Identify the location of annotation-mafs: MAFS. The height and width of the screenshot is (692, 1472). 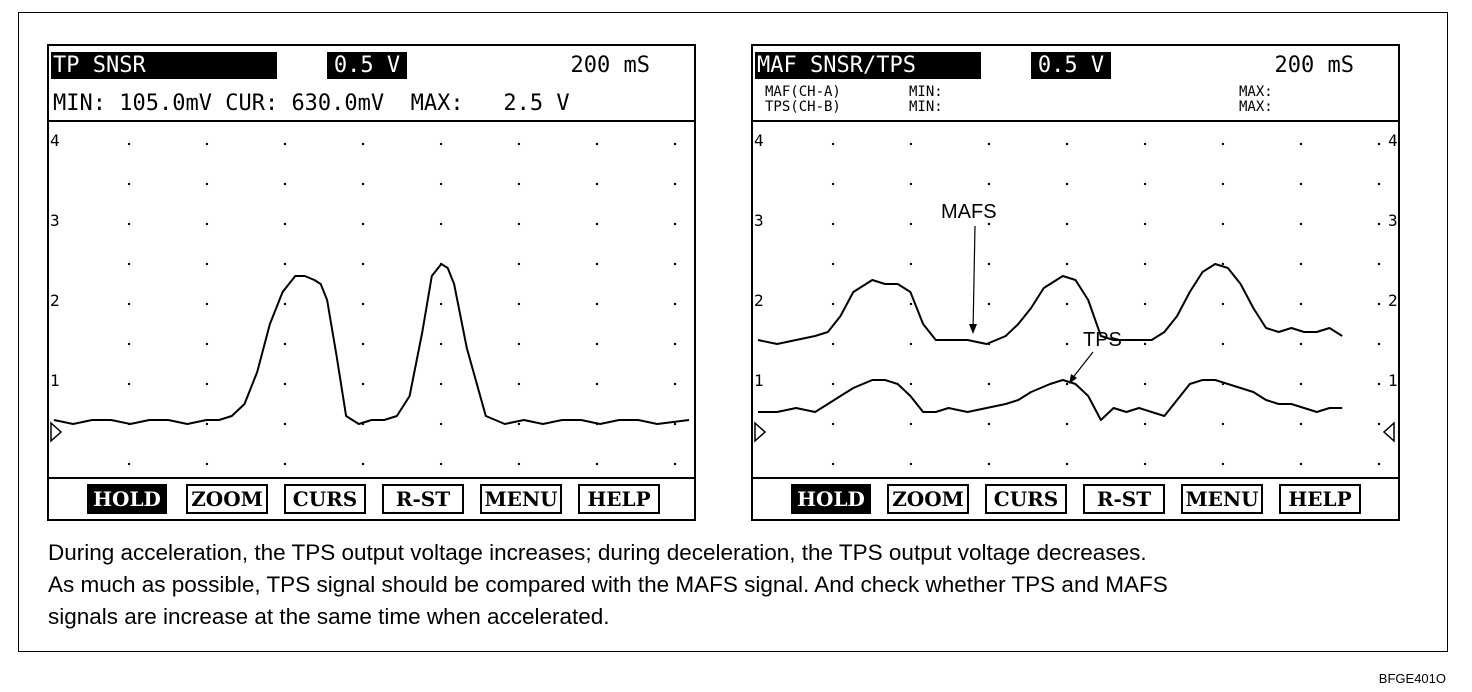
(969, 212).